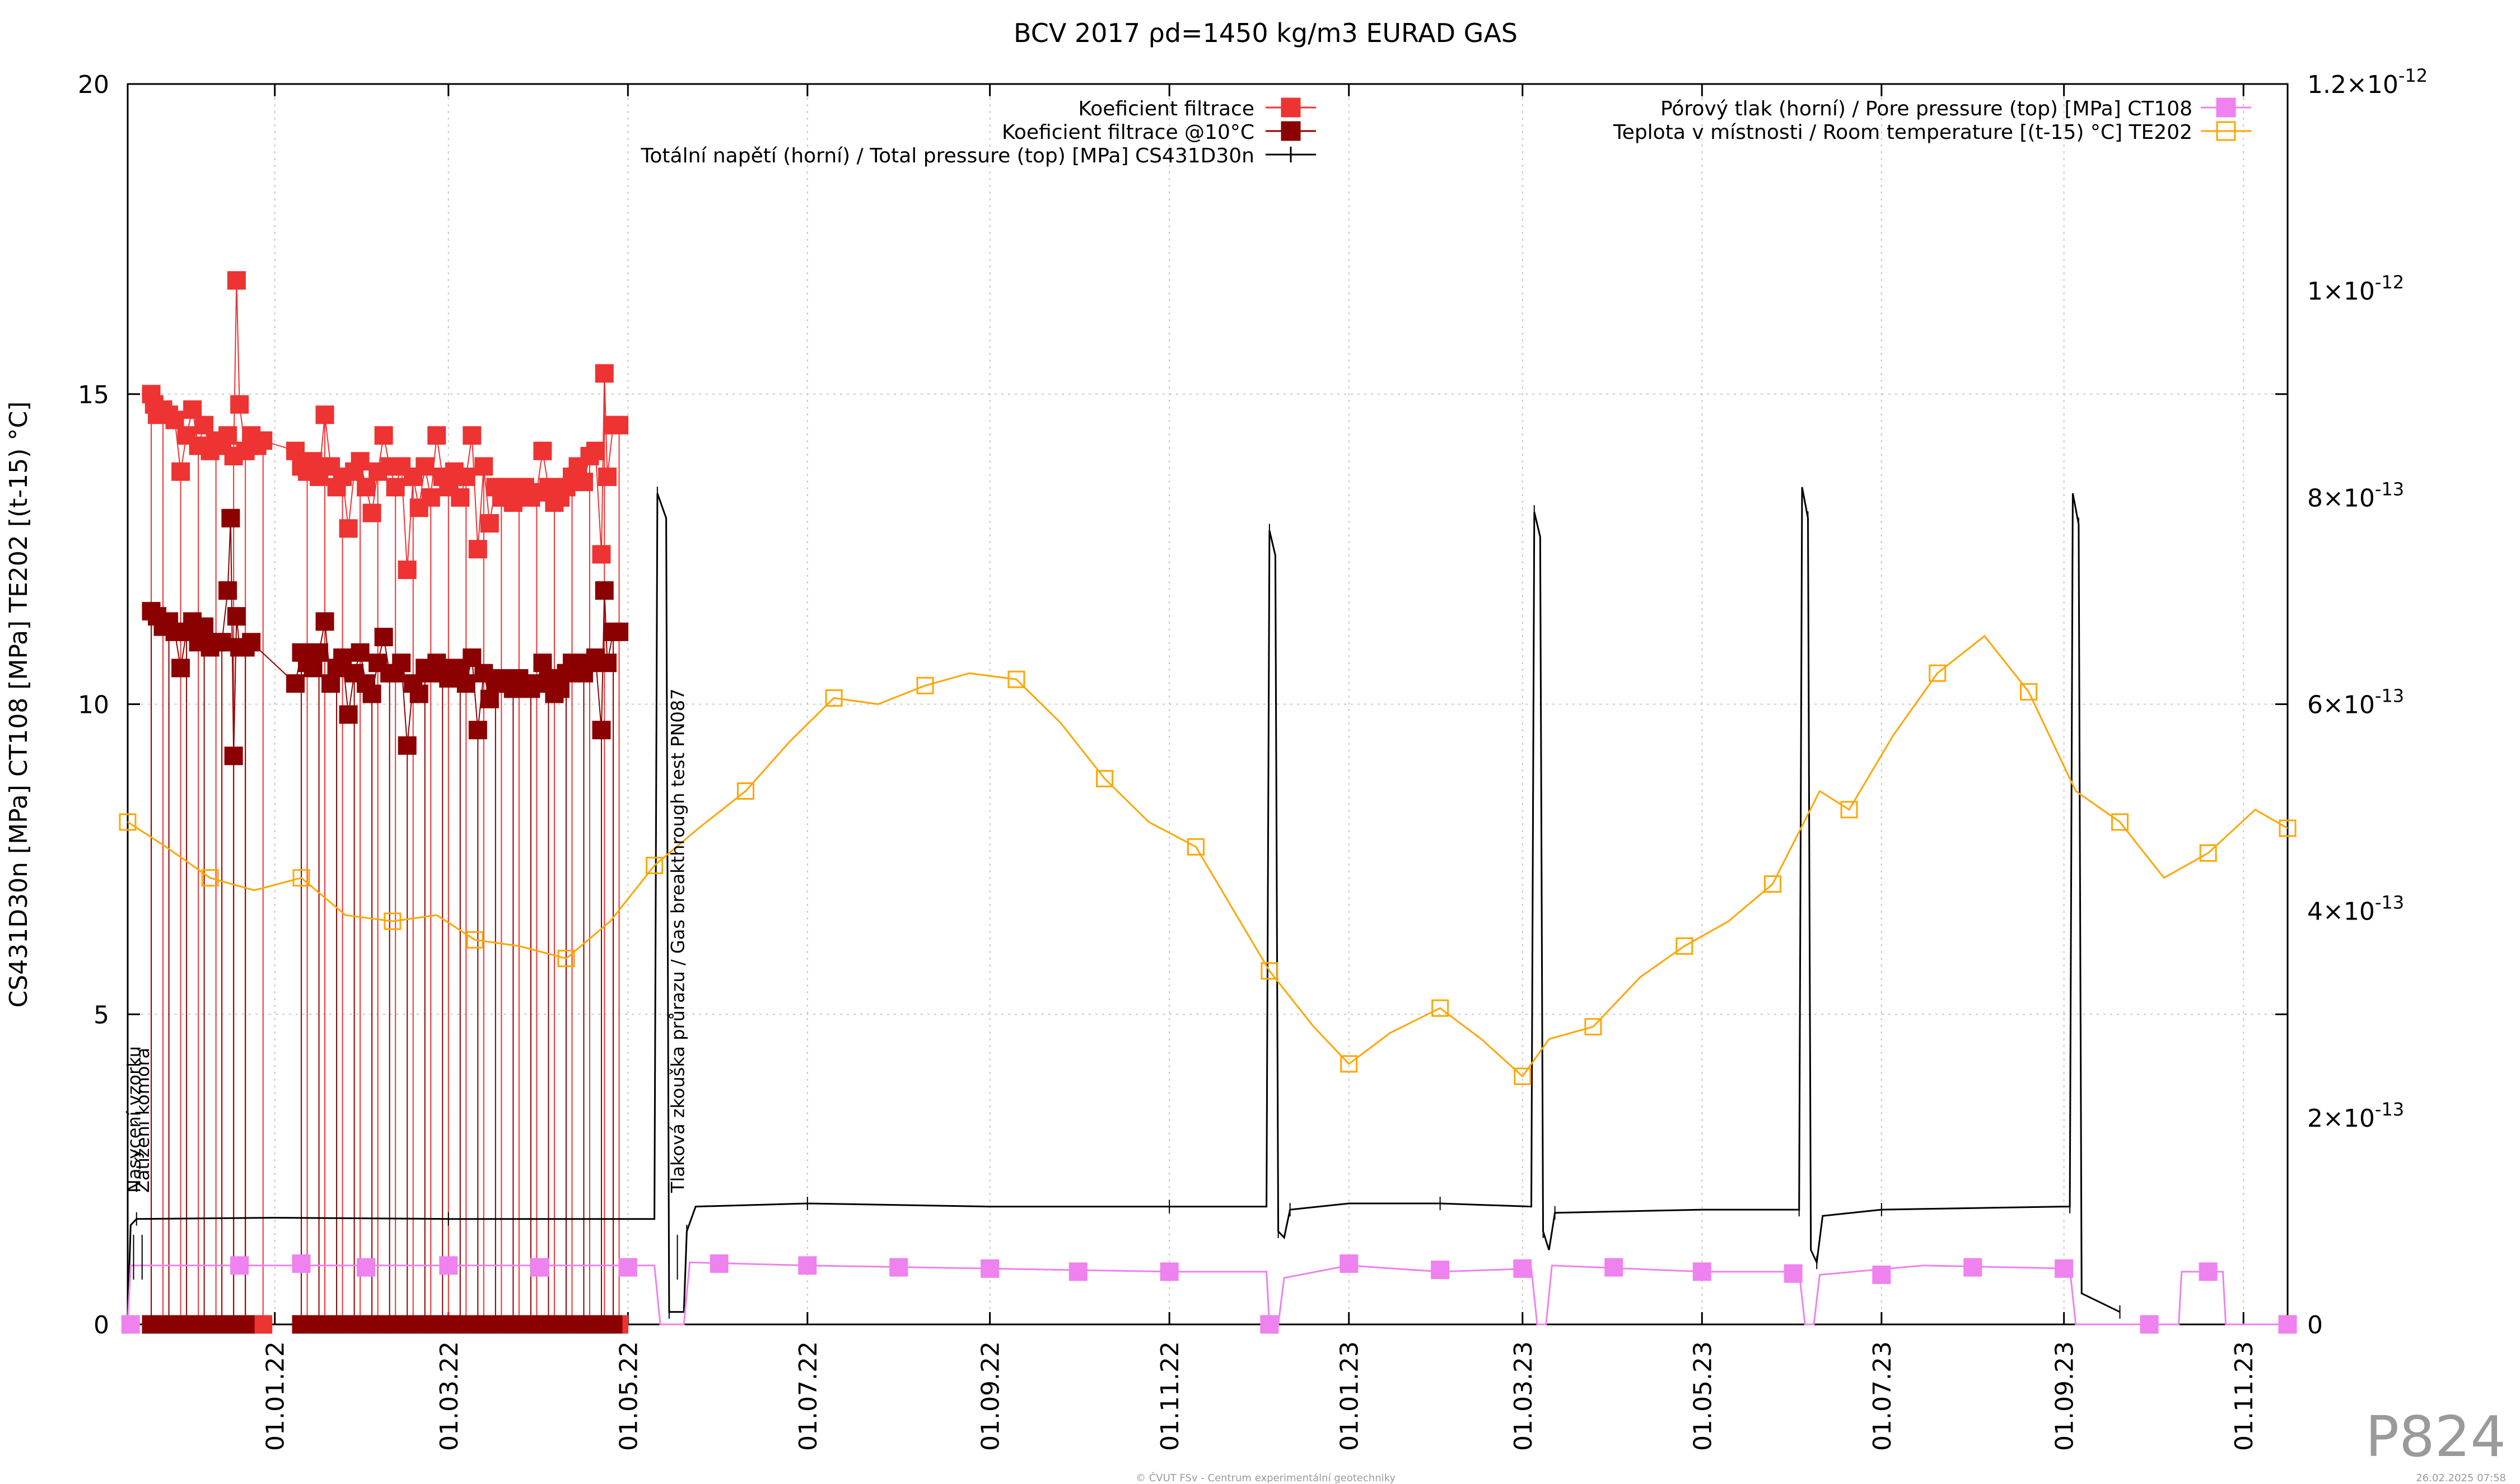 Image resolution: width=2520 pixels, height=1484 pixels. I want to click on y-tick-label: 20, so click(94, 85).